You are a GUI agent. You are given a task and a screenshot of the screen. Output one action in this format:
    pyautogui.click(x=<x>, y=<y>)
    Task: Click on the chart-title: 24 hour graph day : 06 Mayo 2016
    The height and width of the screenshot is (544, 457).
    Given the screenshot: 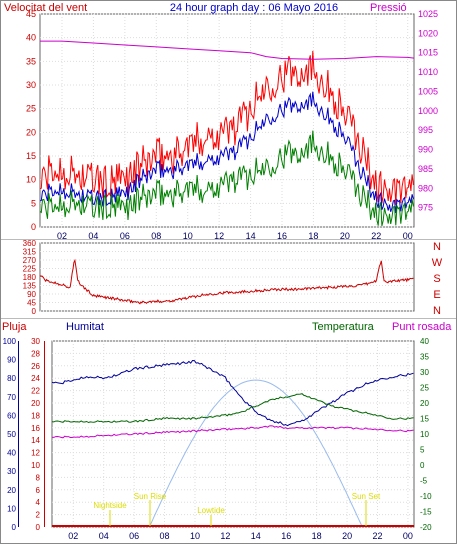 What is the action you would take?
    pyautogui.click(x=254, y=8)
    